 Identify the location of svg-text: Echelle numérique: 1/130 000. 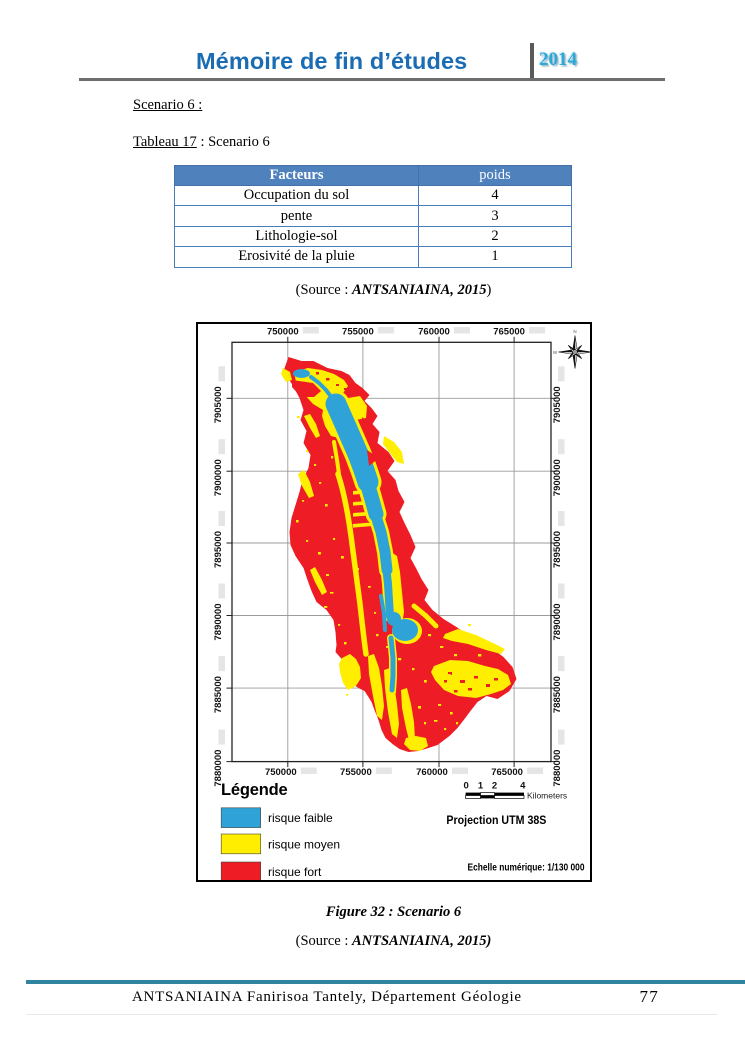
(525, 868).